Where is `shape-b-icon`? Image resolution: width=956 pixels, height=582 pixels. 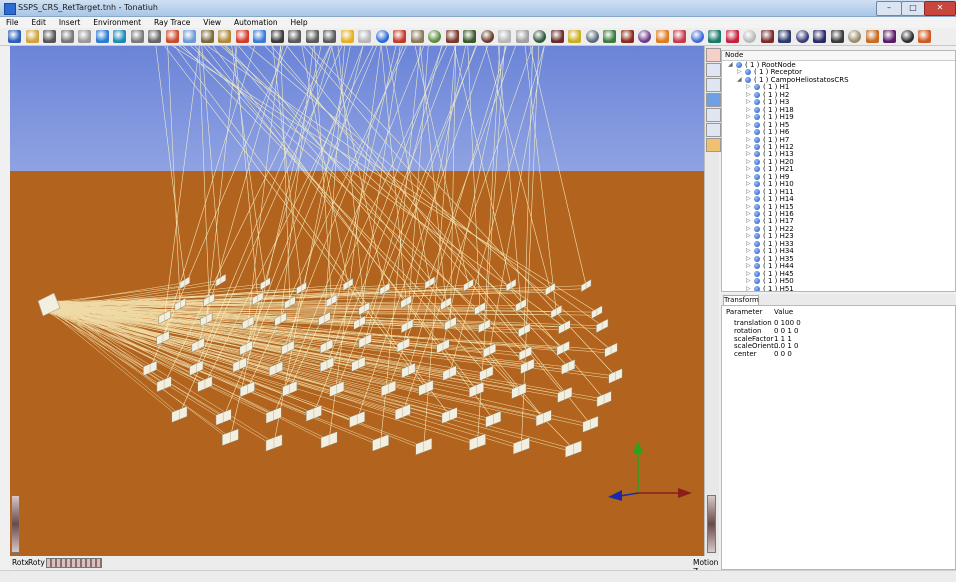 shape-b-icon is located at coordinates (714, 36).